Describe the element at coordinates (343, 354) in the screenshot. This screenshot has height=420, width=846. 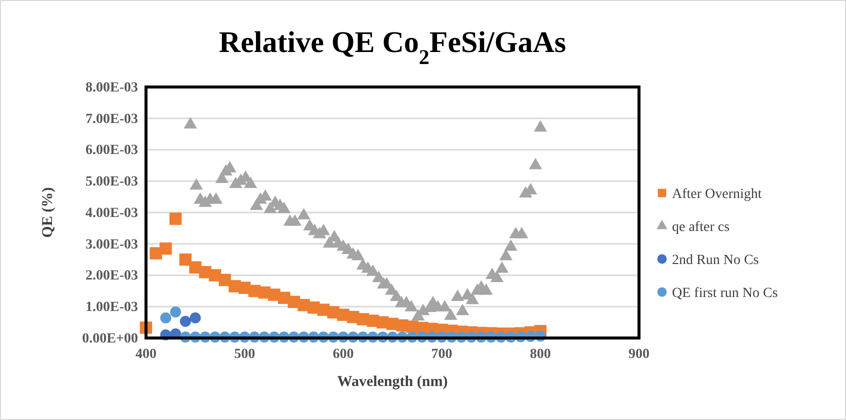
I see `x-tick-label: 600` at that location.